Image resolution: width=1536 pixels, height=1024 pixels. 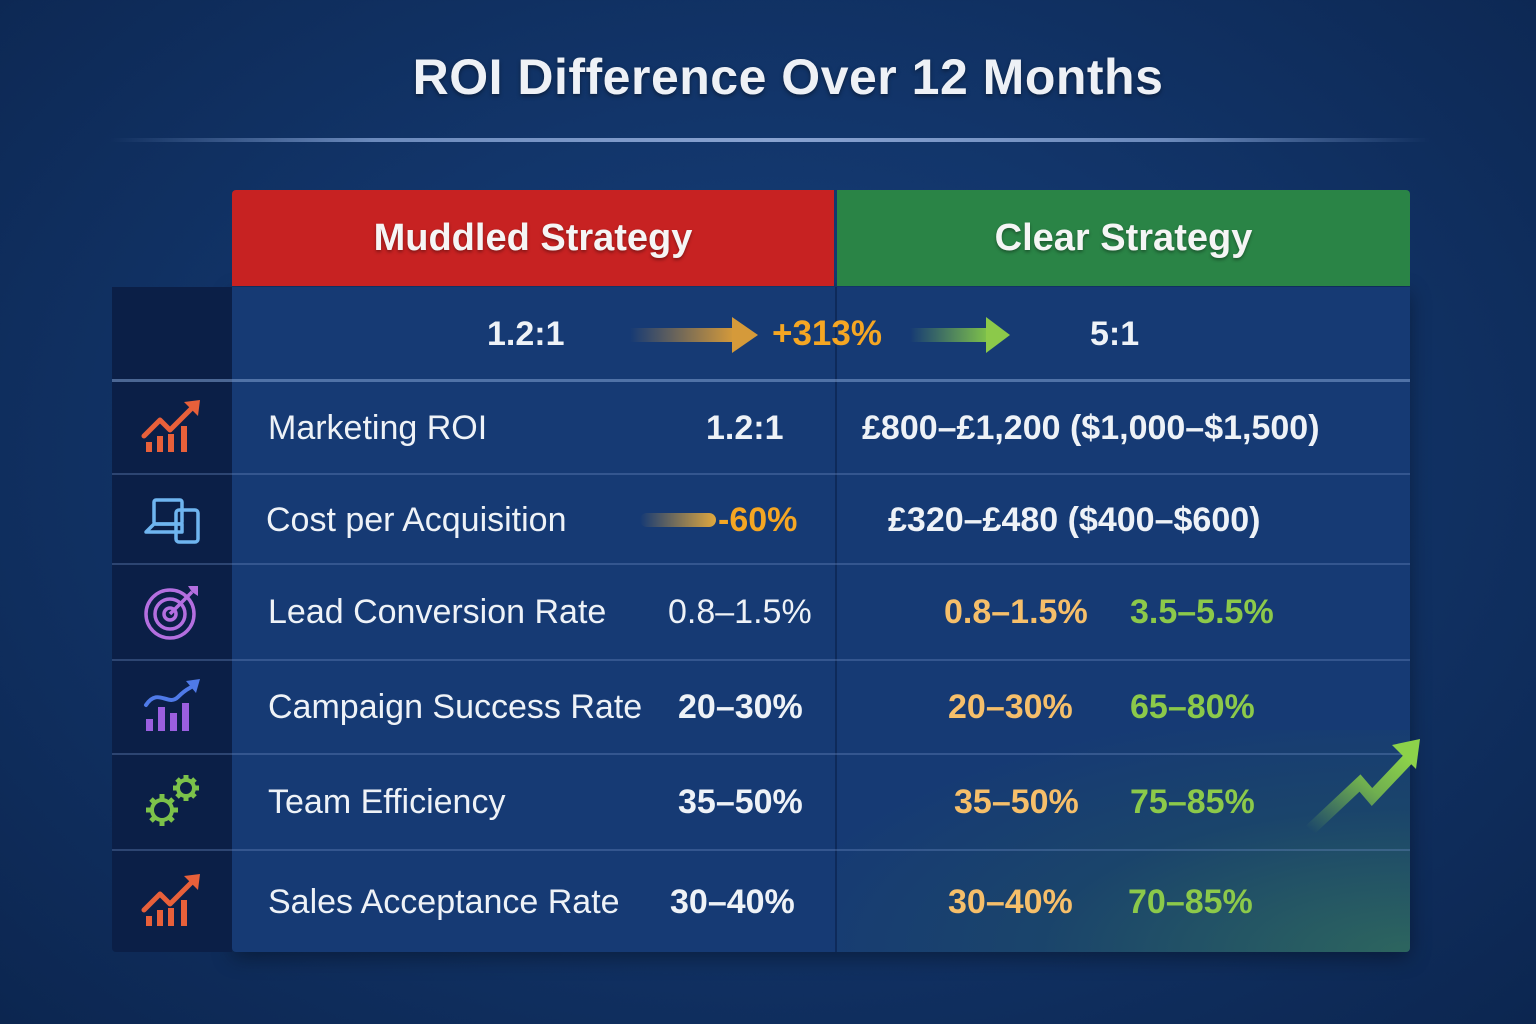 I want to click on muddled-value: 1.2:1, so click(x=745, y=427).